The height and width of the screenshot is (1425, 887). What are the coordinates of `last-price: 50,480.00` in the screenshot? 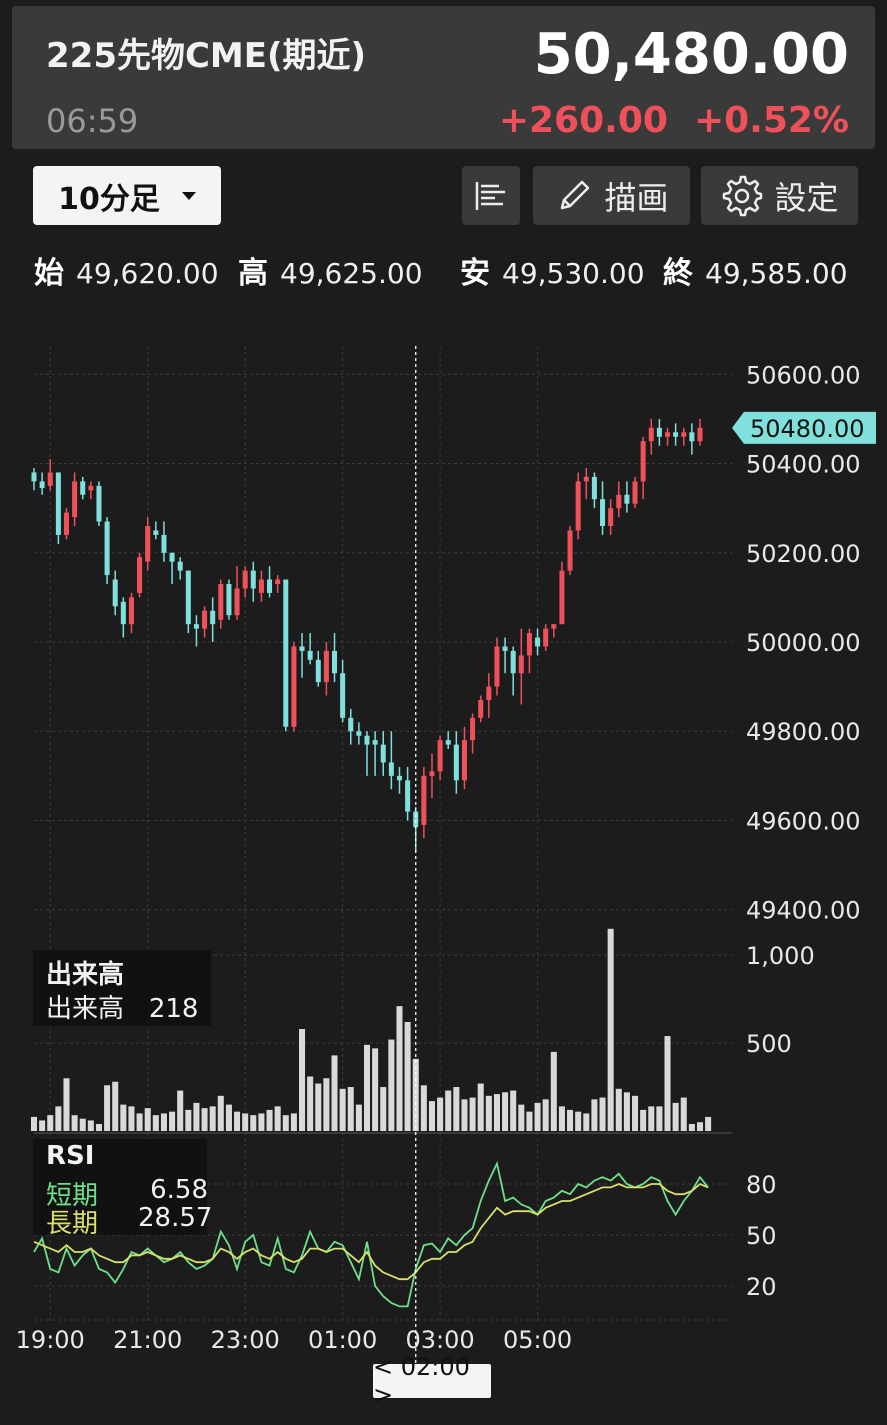 It's located at (691, 54).